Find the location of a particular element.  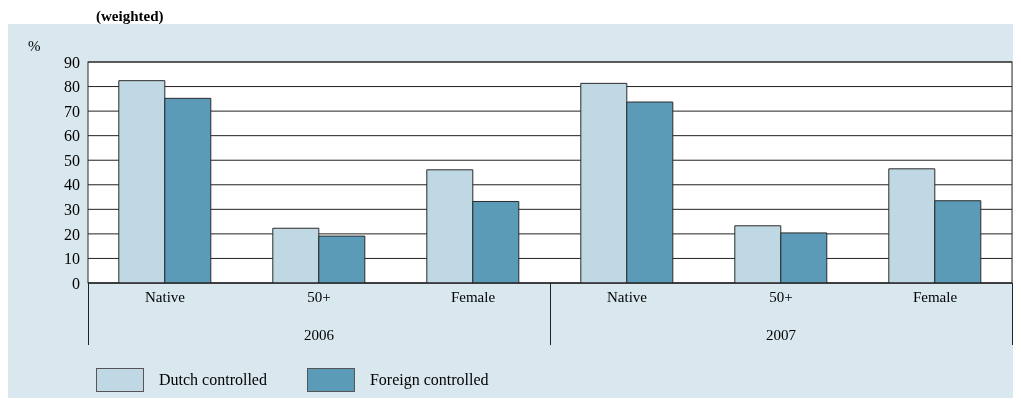

y-tick-label: 80 is located at coordinates (72, 87).